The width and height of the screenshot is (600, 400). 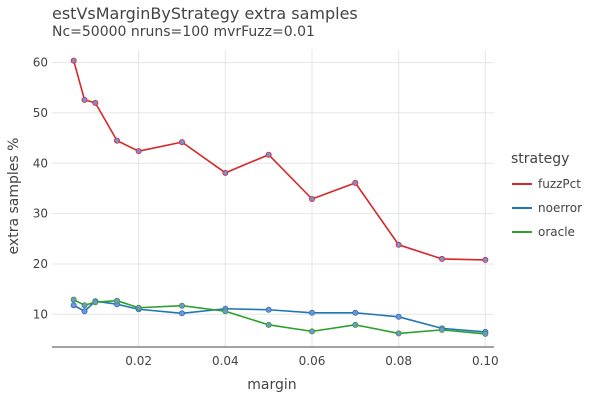 I want to click on y-tick-label: 10, so click(x=40, y=314).